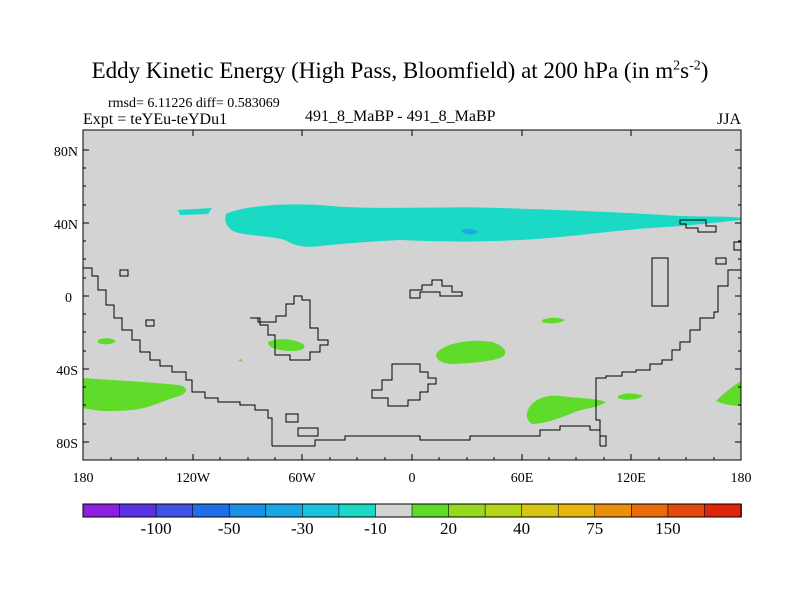 The width and height of the screenshot is (800, 600). Describe the element at coordinates (67, 444) in the screenshot. I see `lat-label-80s: 80S` at that location.